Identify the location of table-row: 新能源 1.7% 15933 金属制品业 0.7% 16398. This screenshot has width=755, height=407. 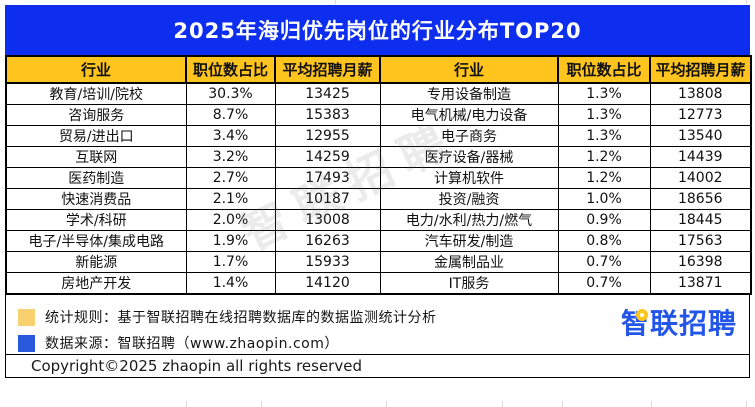
(378, 262).